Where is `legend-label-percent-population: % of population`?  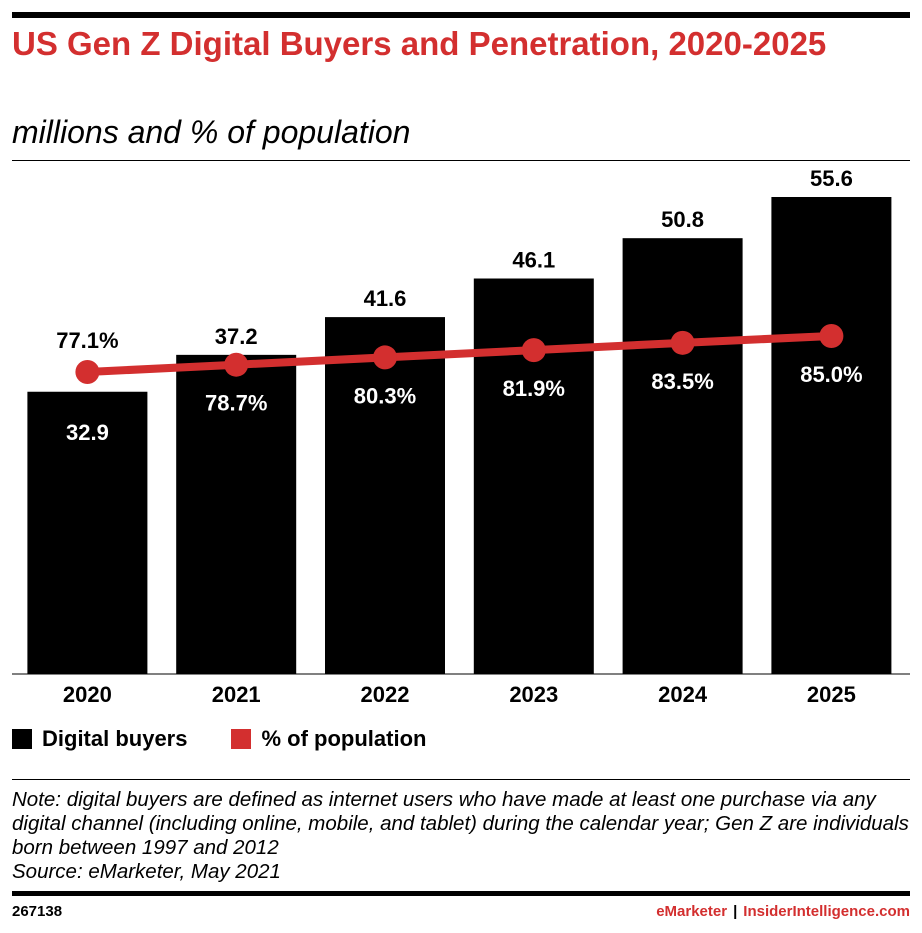
legend-label-percent-population: % of population is located at coordinates (344, 738).